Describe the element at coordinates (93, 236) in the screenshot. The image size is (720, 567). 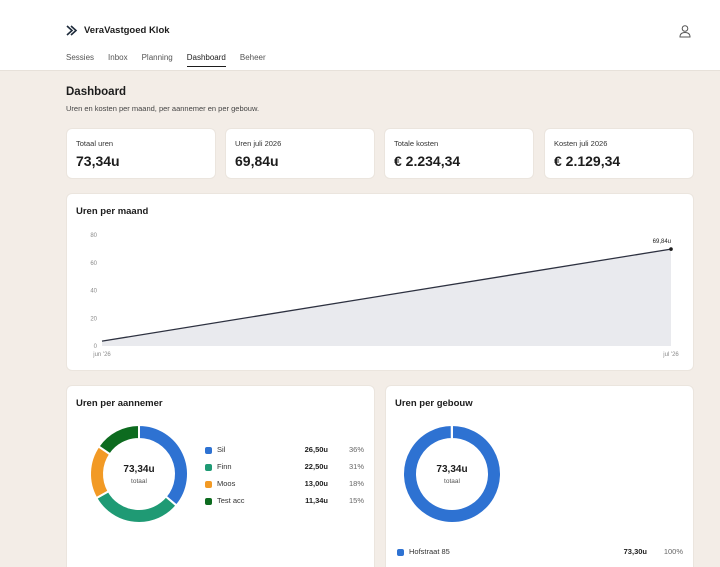
I see `y-tick-label: 80` at that location.